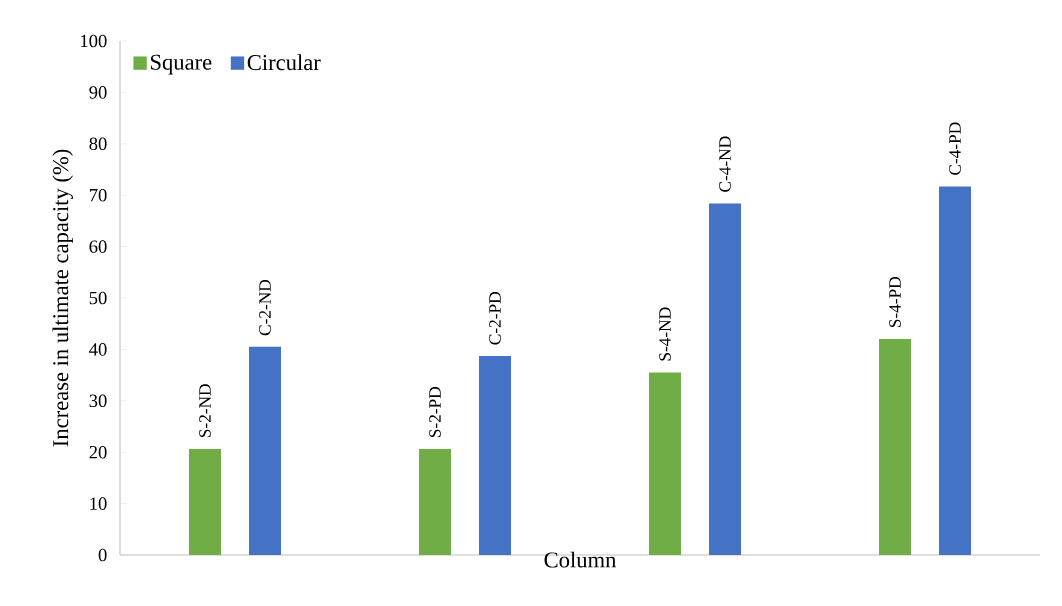 The height and width of the screenshot is (606, 1062). What do you see at coordinates (284, 62) in the screenshot?
I see `legend-label: Circular` at bounding box center [284, 62].